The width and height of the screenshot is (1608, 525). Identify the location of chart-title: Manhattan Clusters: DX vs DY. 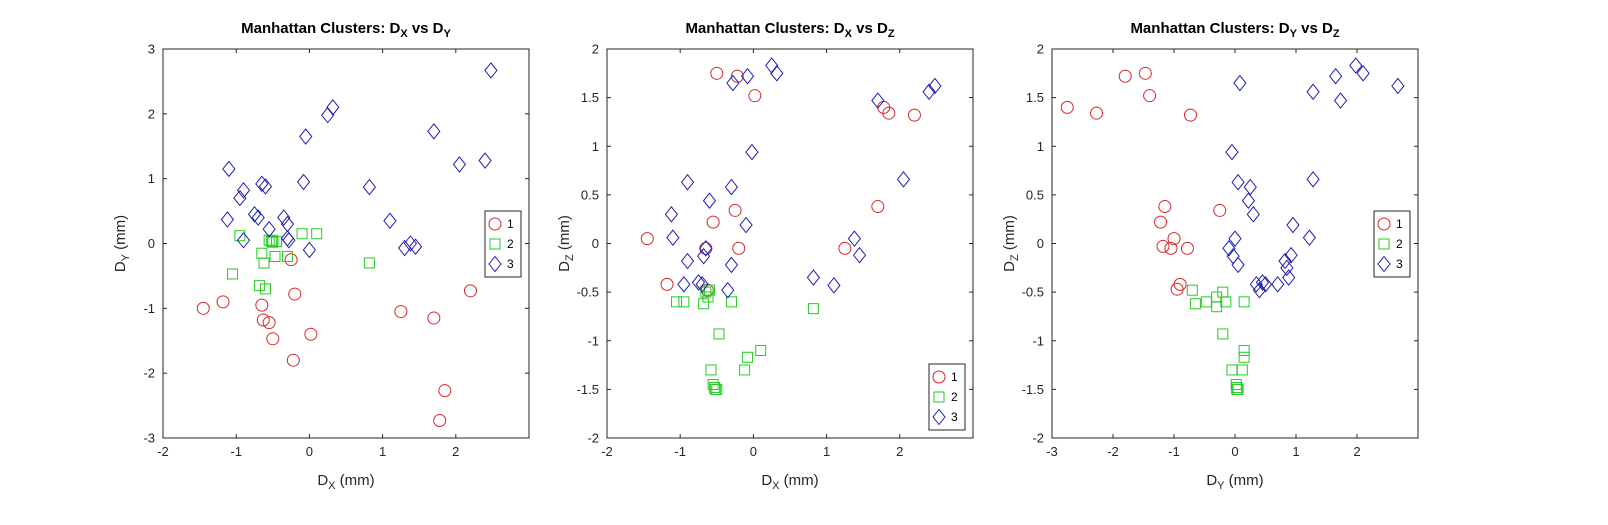
(346, 30).